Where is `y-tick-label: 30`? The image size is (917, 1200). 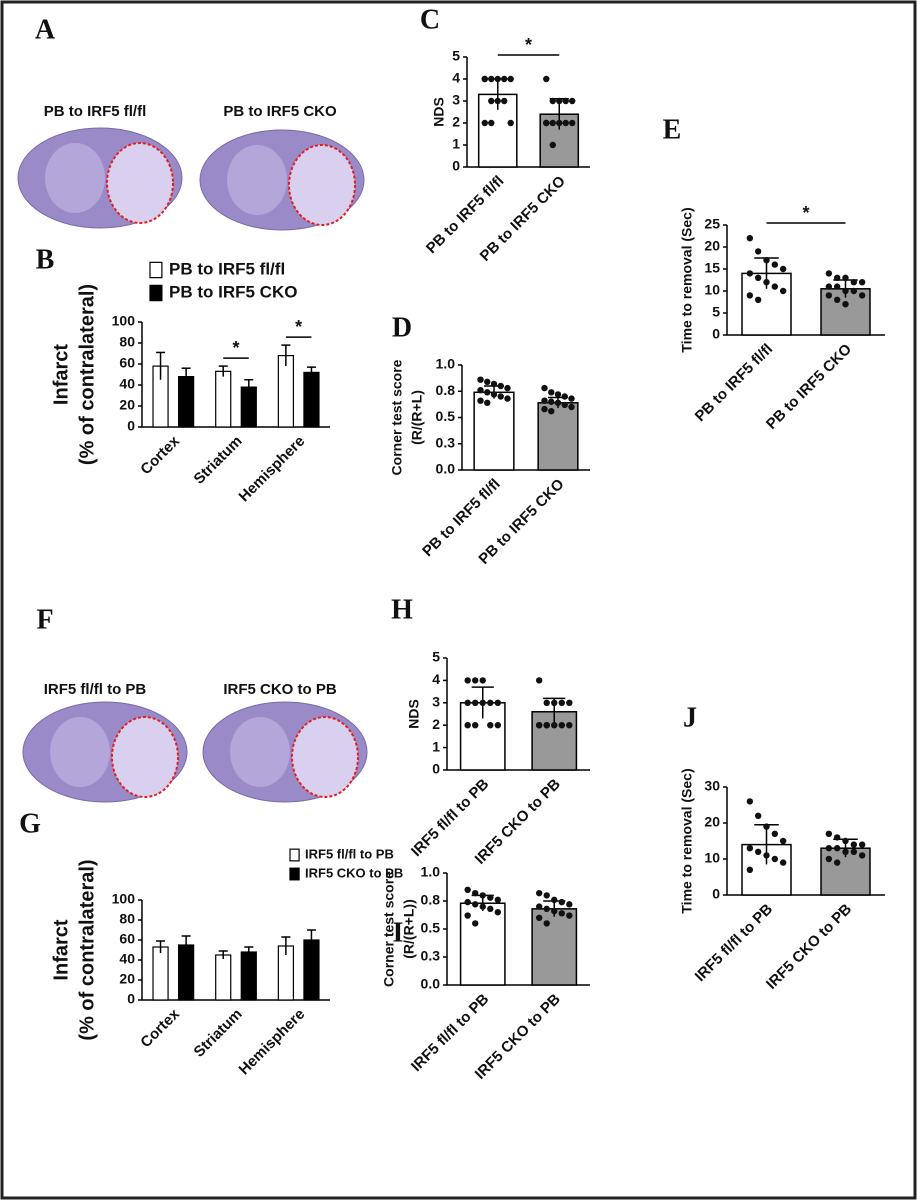 y-tick-label: 30 is located at coordinates (712, 786).